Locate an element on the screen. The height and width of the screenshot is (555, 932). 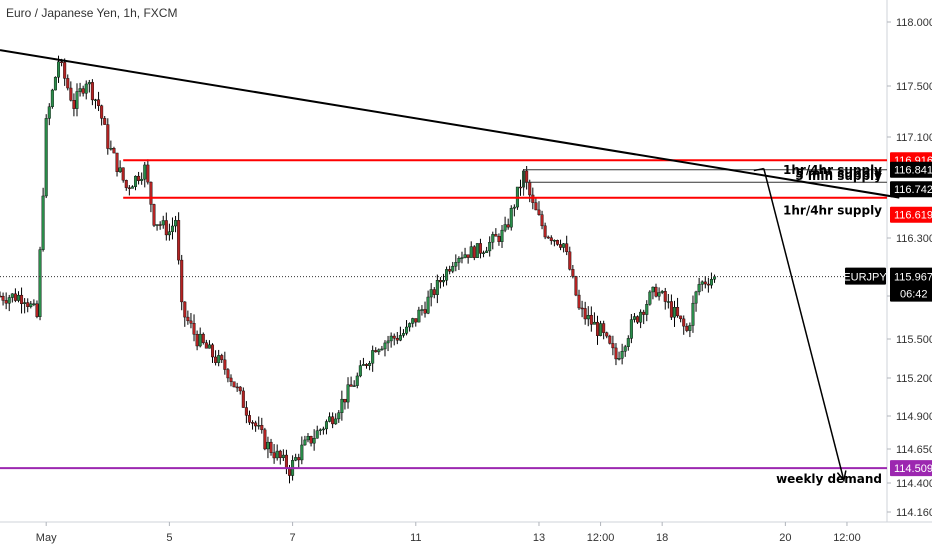
badge-five-min-top: 116.841 is located at coordinates (913, 171).